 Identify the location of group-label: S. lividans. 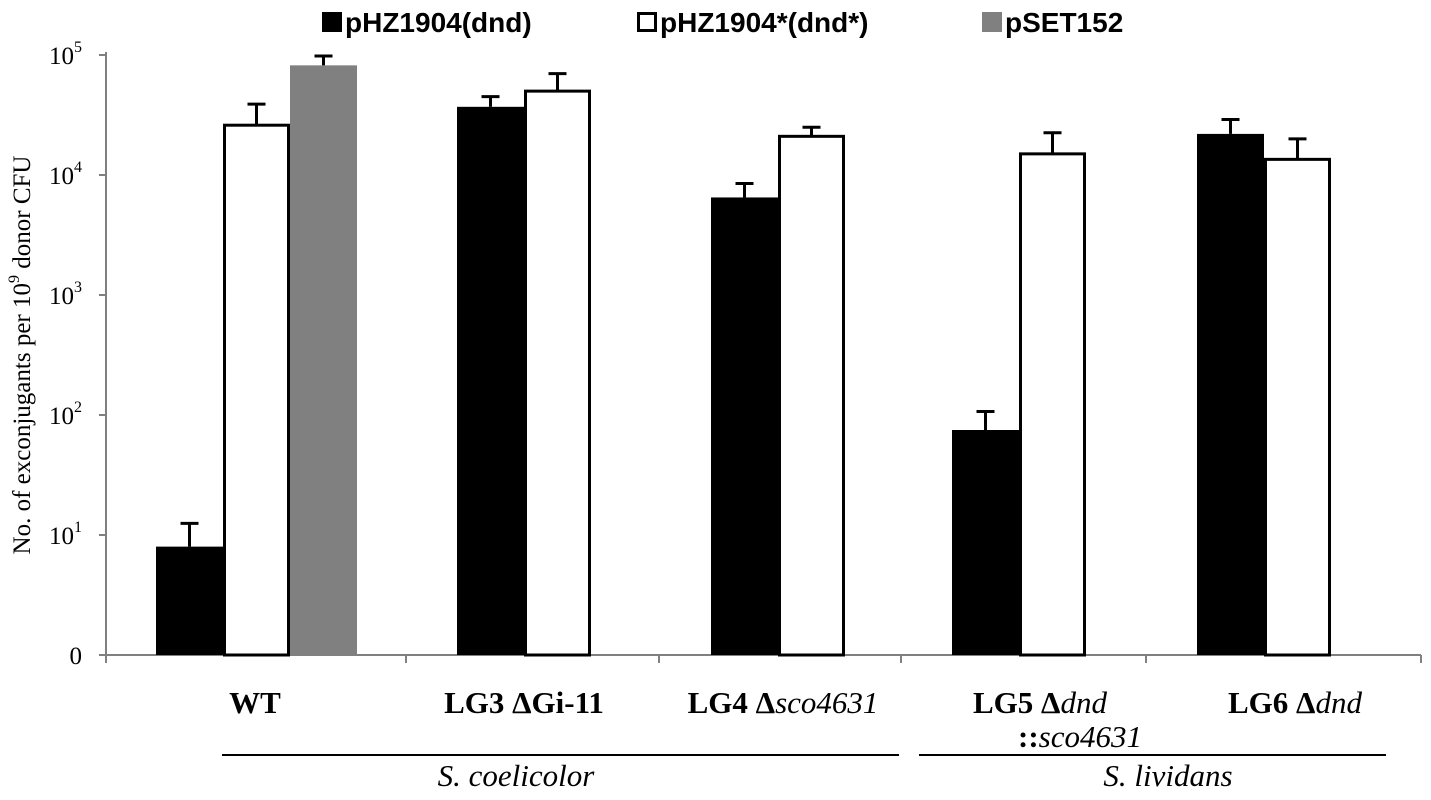
(1167, 775).